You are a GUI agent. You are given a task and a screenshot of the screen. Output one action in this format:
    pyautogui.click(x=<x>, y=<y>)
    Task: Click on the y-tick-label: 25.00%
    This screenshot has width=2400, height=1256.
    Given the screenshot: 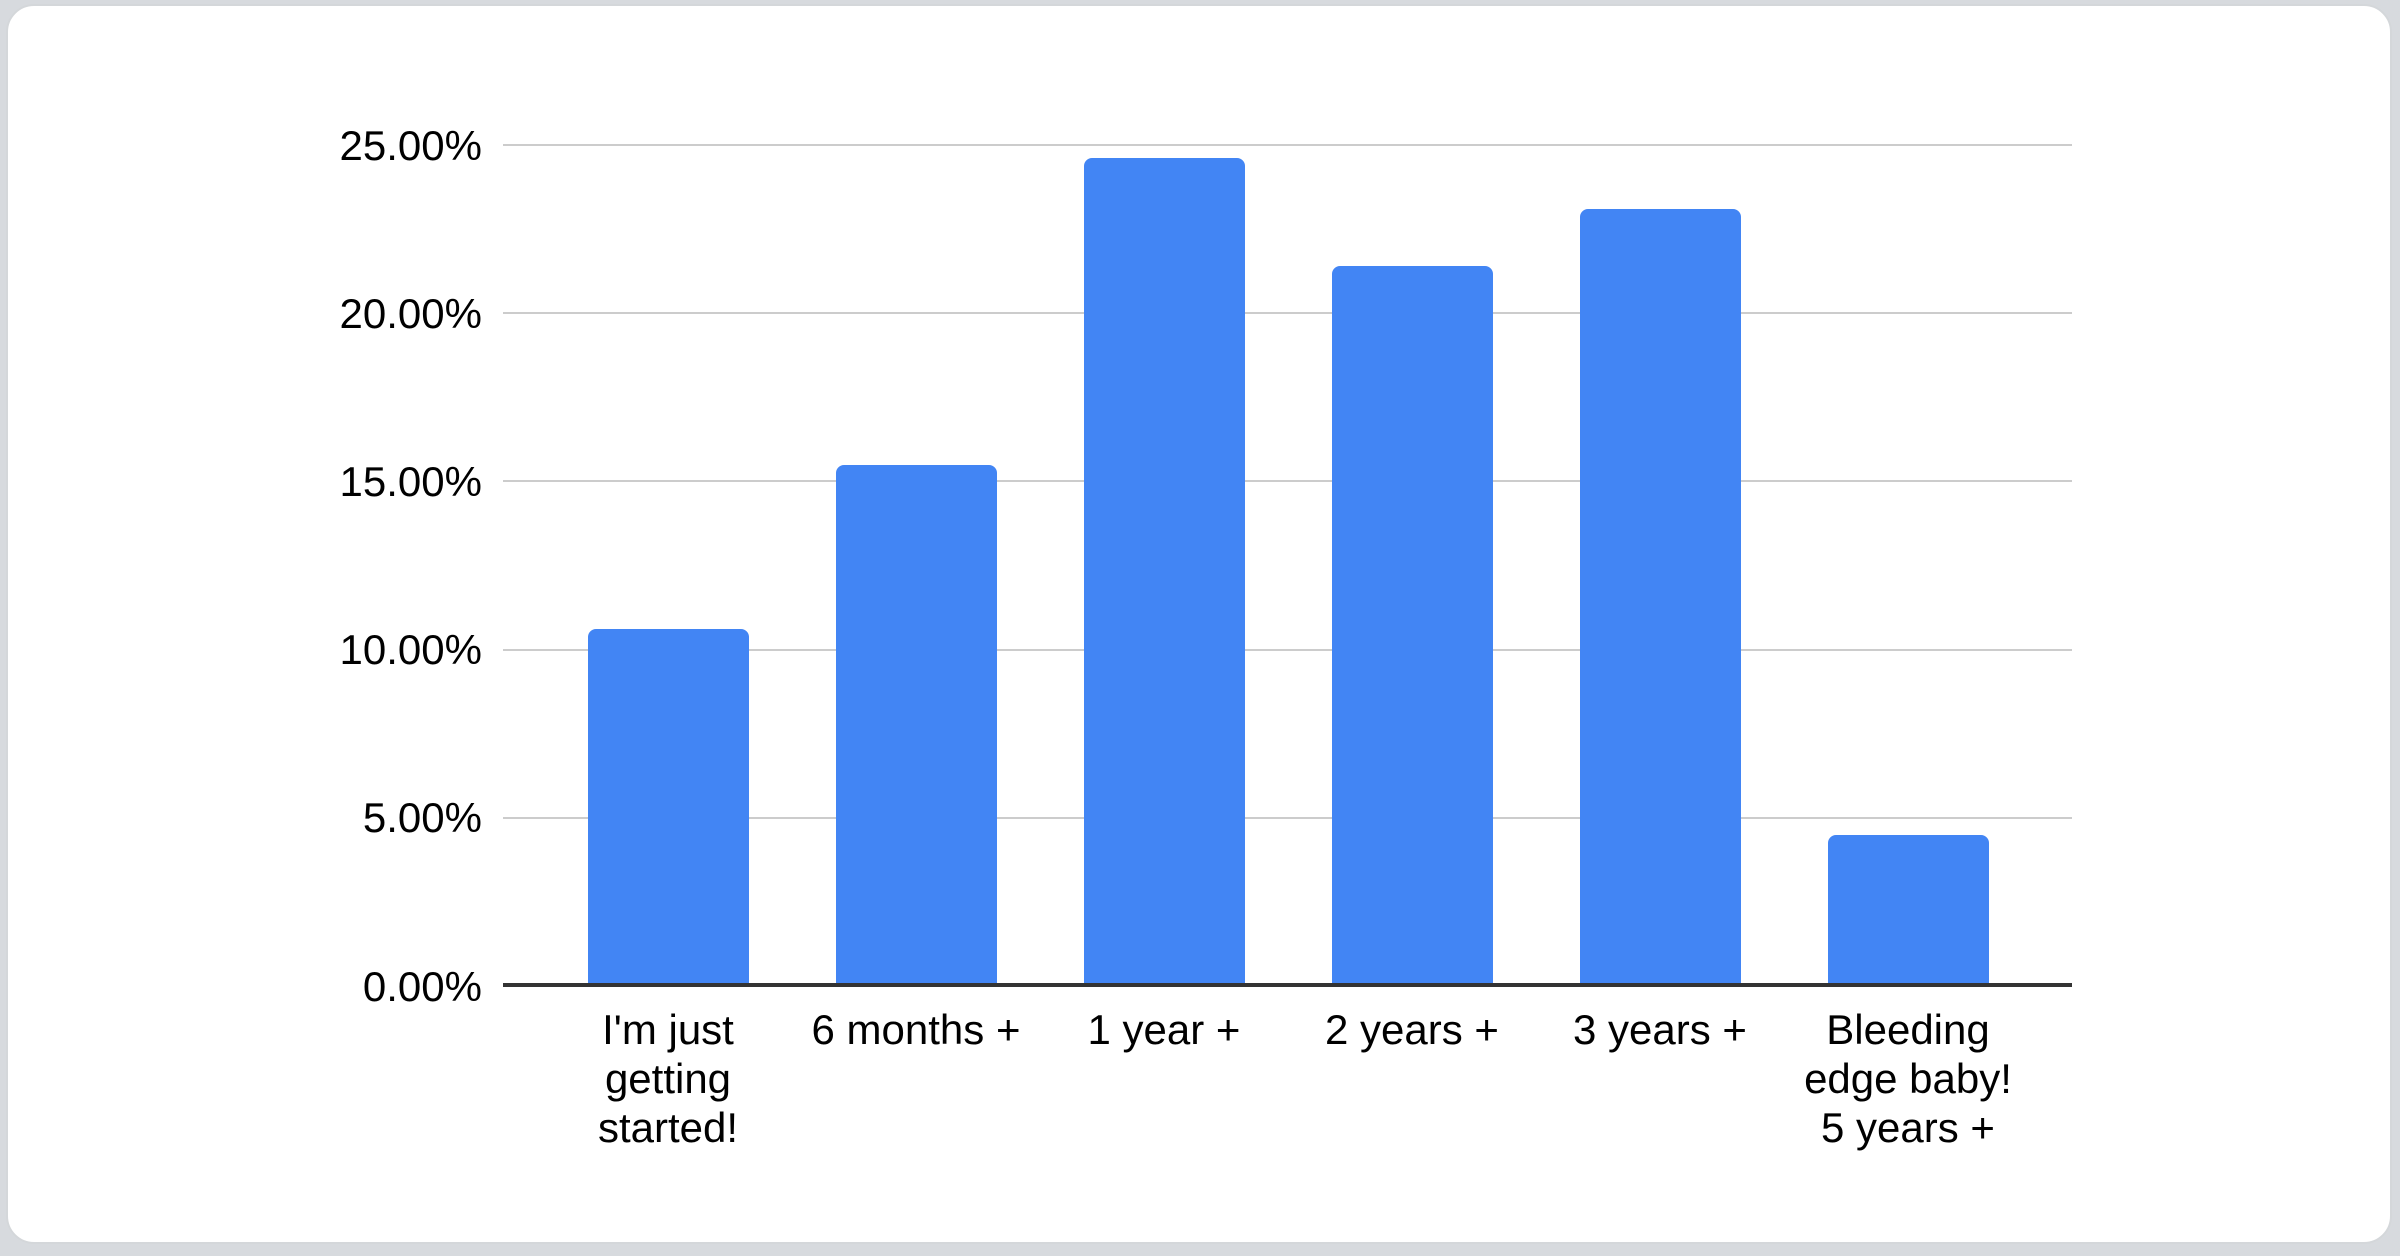 What is the action you would take?
    pyautogui.click(x=410, y=145)
    